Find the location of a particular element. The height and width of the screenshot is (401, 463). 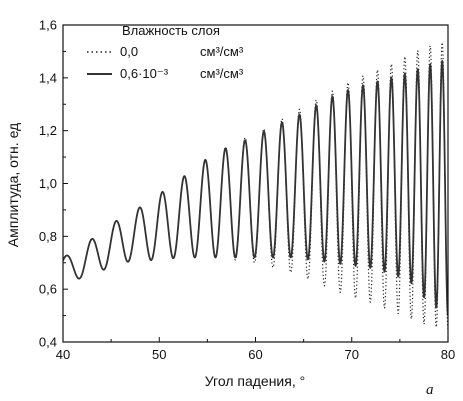

x-axis-label: Угол падения, ° is located at coordinates (255, 381).